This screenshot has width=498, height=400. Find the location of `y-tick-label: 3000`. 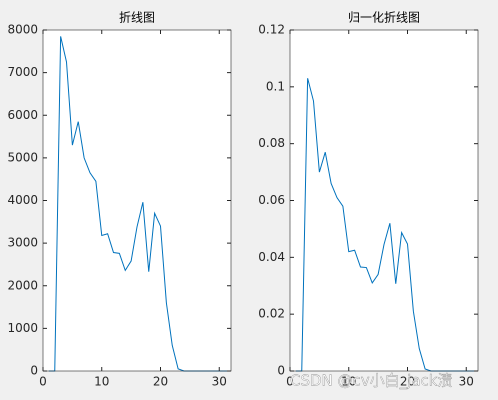

y-tick-label: 3000 is located at coordinates (22, 243).